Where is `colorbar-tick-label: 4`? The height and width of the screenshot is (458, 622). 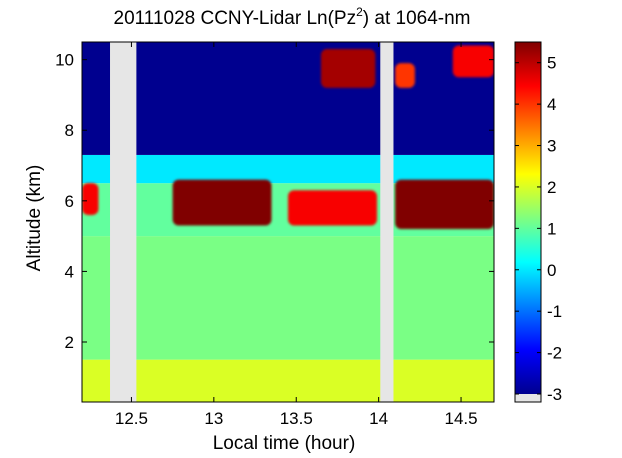
colorbar-tick-label: 4 is located at coordinates (551, 104).